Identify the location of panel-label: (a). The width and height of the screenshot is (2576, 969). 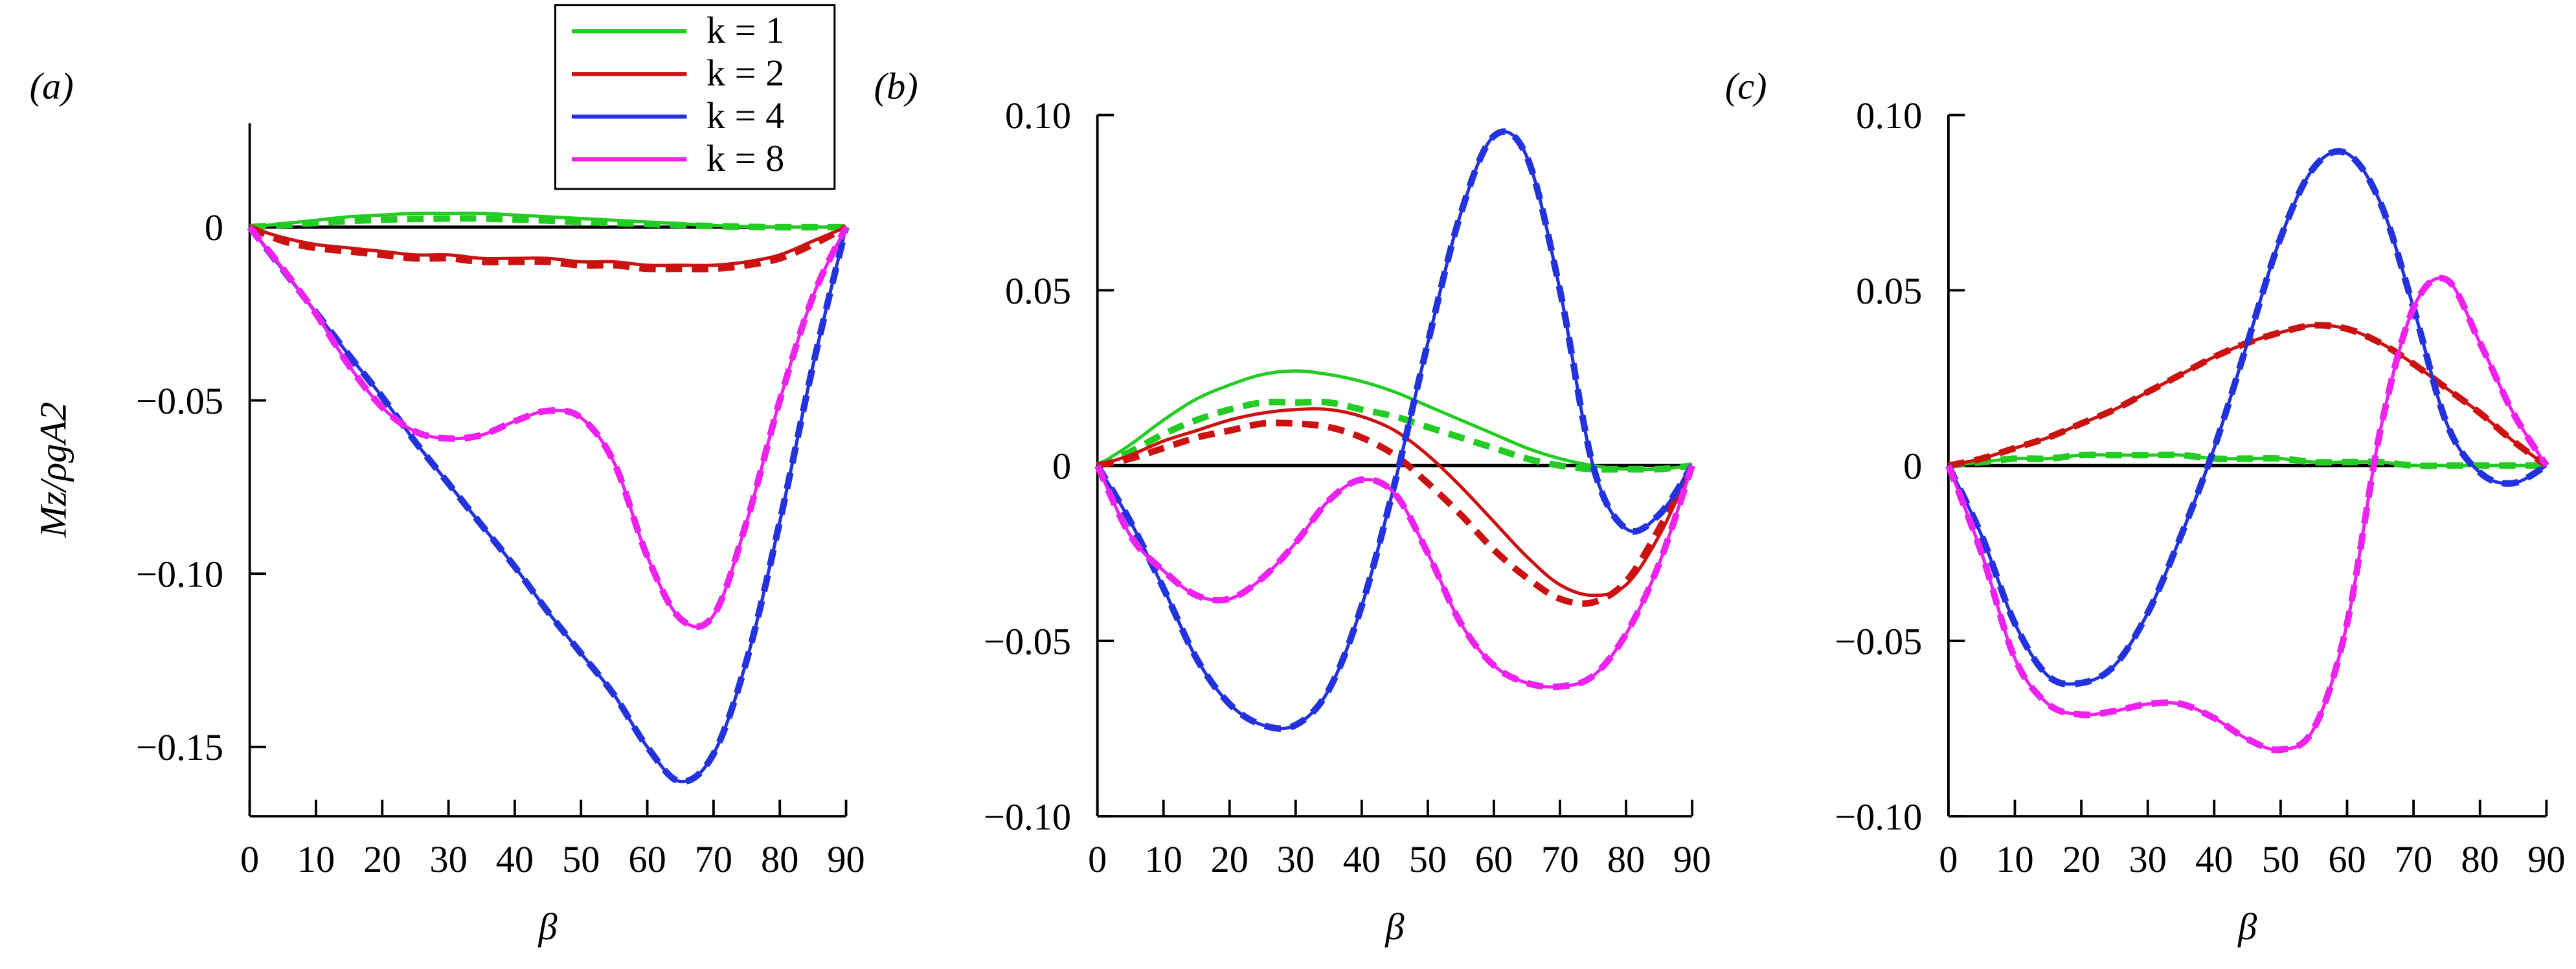
(52, 86).